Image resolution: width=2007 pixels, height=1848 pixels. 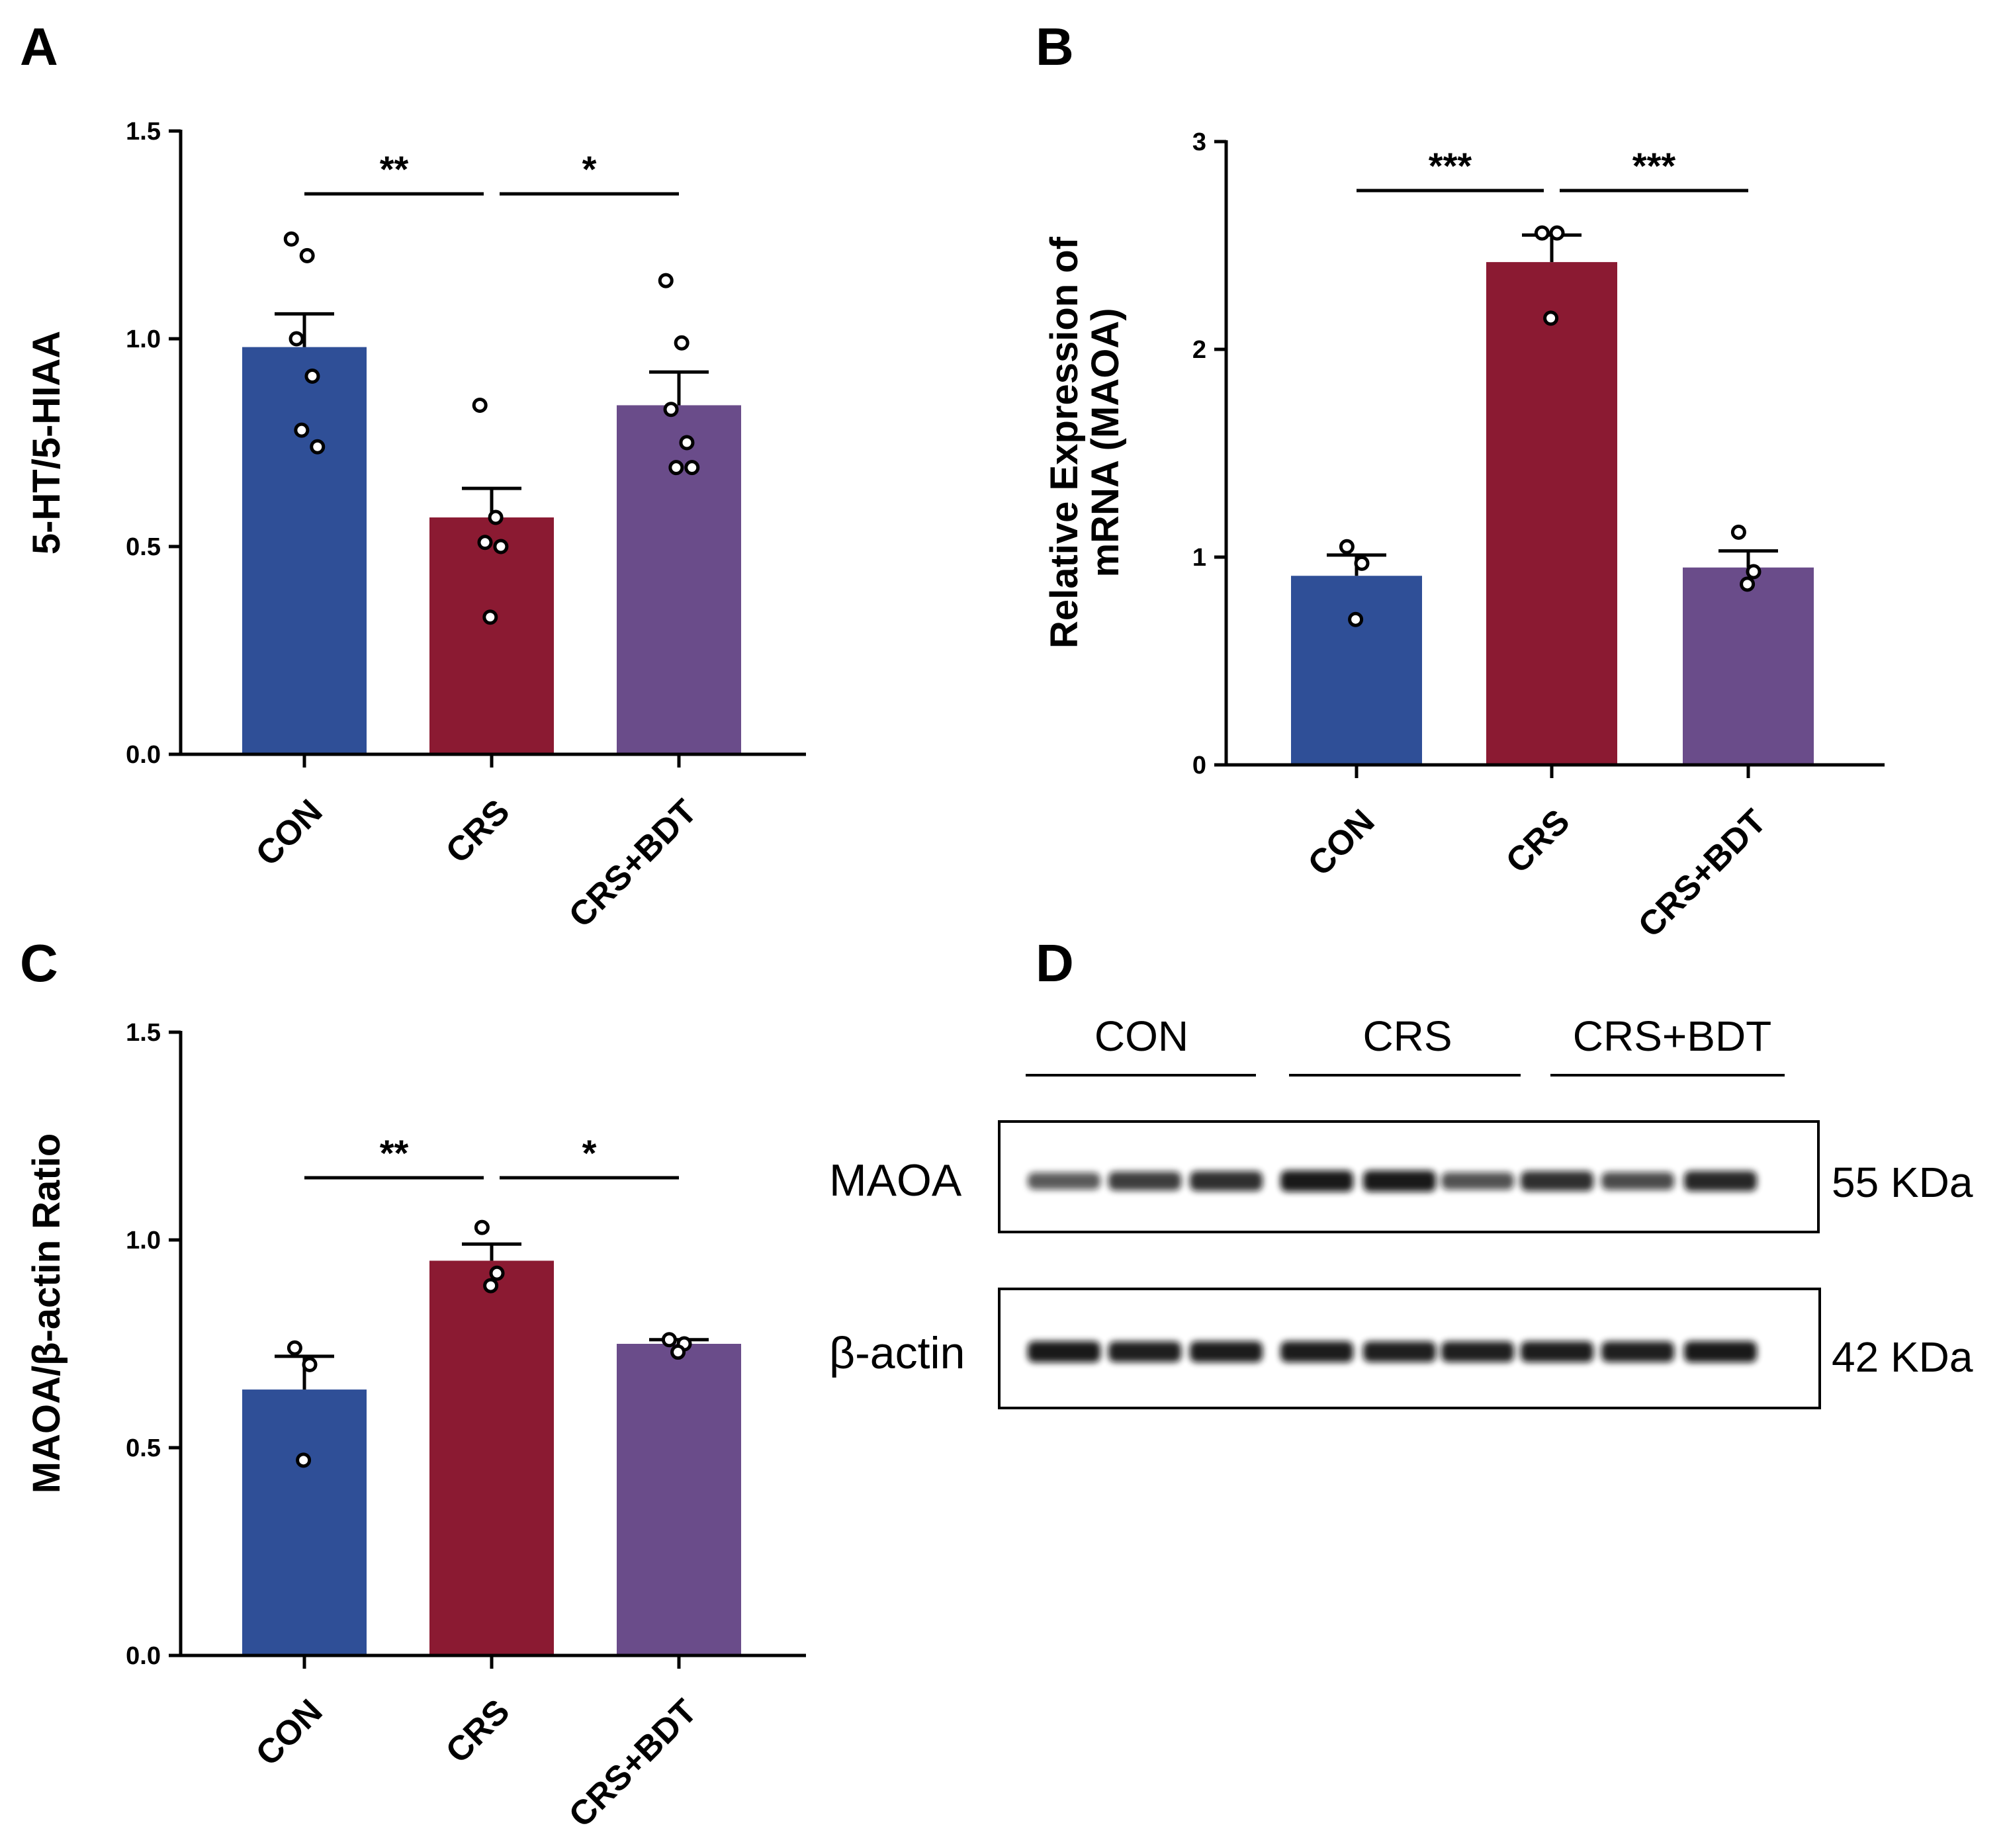 I want to click on bar-c-crs, so click(x=491, y=1457).